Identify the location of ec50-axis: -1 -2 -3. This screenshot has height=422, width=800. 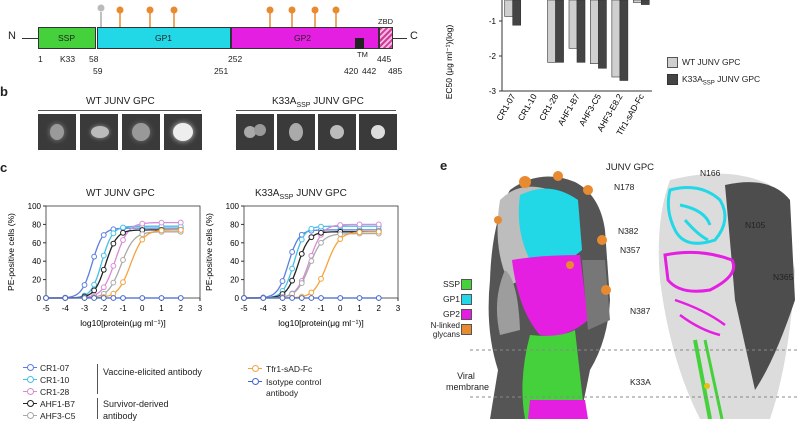
(570, 48).